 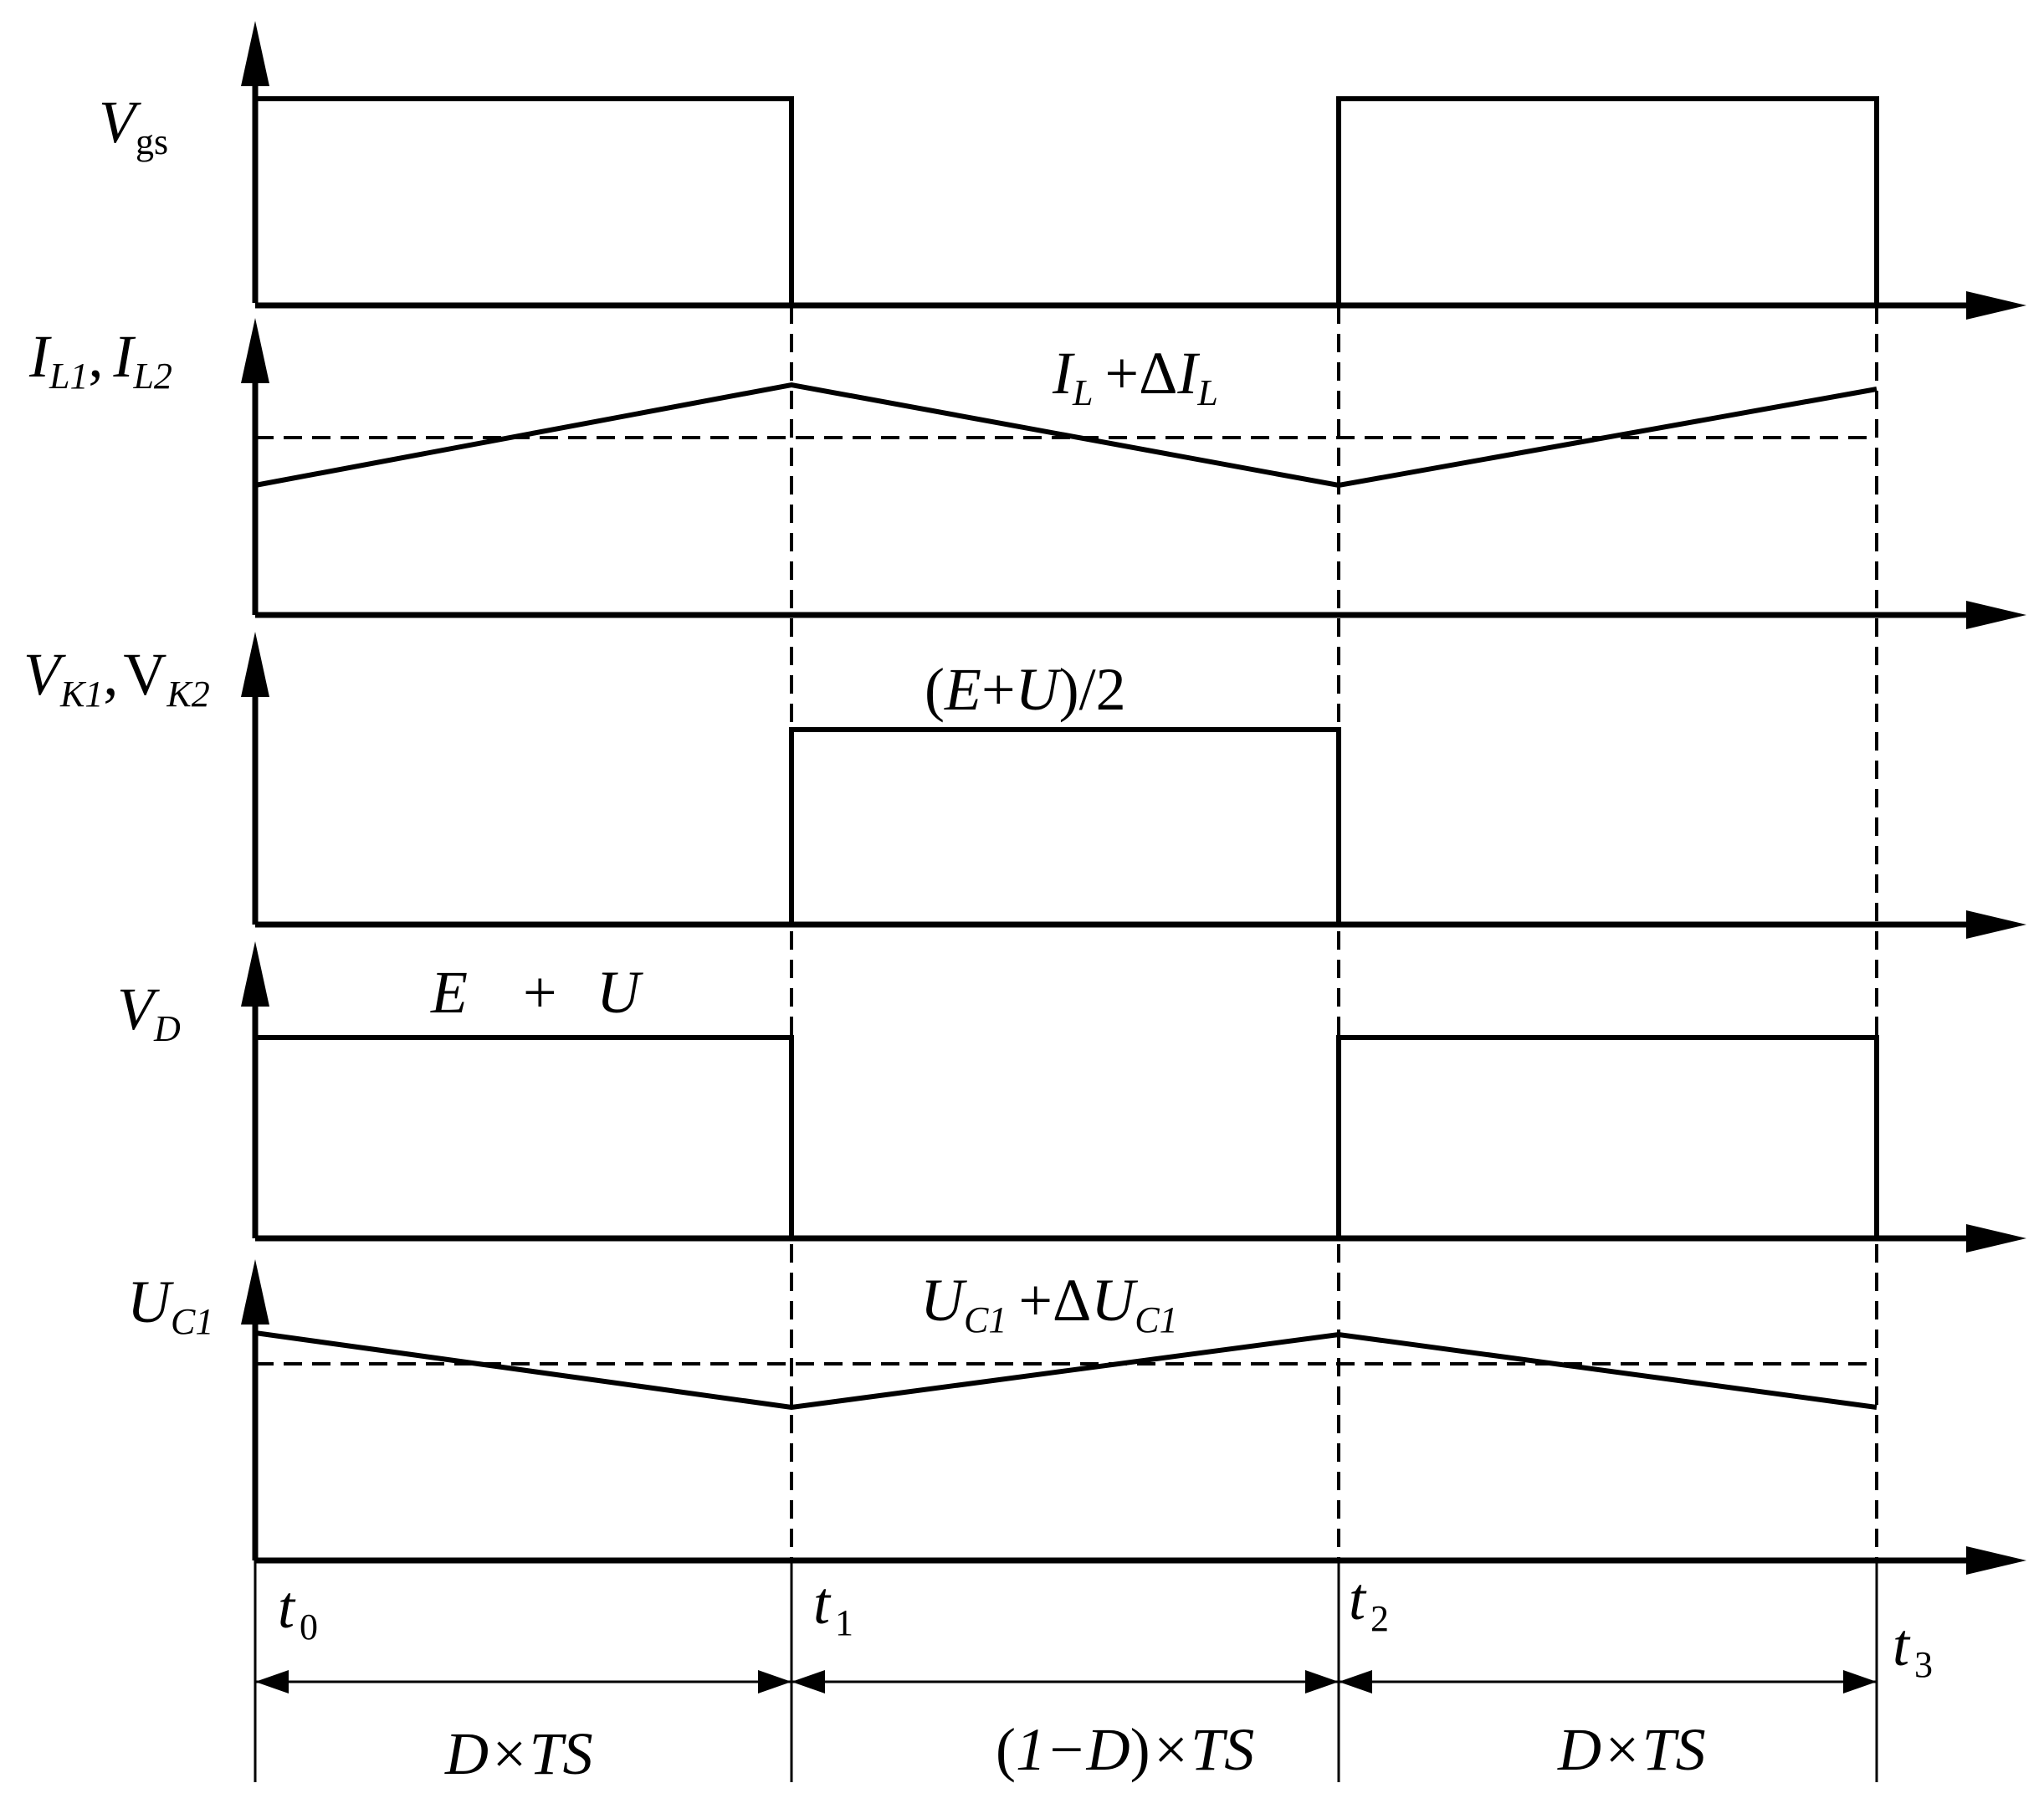 What do you see at coordinates (1125, 1749) in the screenshot?
I see `interval-2-label: (1−D)×TS` at bounding box center [1125, 1749].